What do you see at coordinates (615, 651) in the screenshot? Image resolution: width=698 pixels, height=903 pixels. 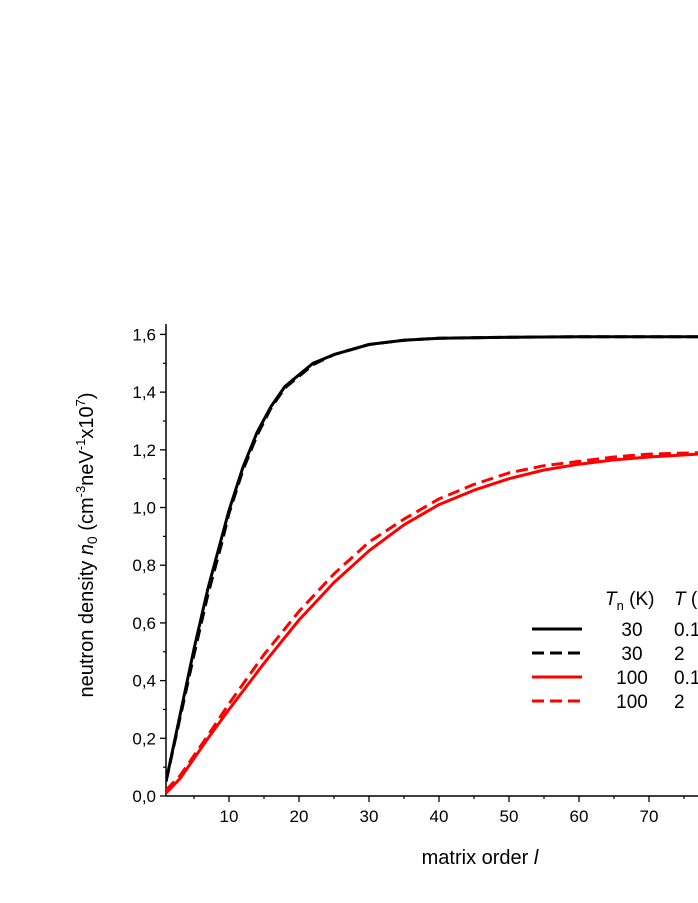 I see `legend: Tn (K) T ( 30 0.1 30 2 100 0.1 100 2` at bounding box center [615, 651].